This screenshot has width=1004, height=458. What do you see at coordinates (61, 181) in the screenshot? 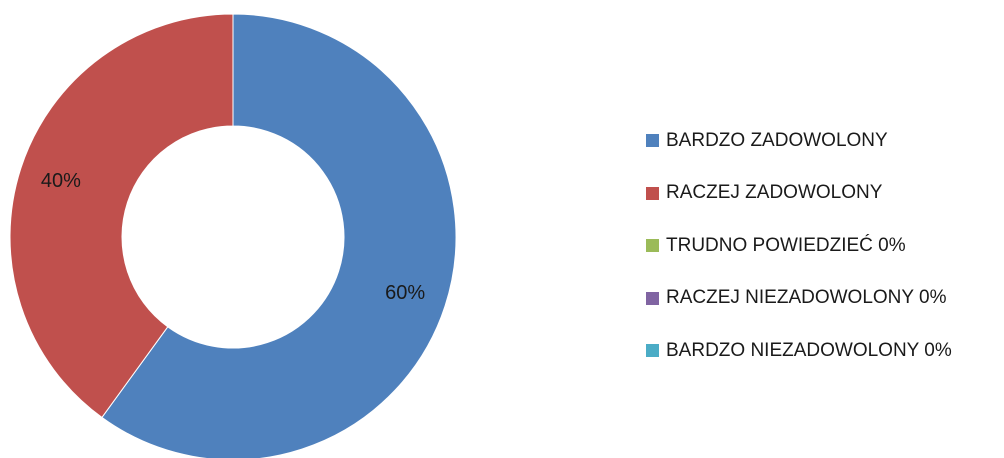
I see `slice-data-label-1: 40%` at bounding box center [61, 181].